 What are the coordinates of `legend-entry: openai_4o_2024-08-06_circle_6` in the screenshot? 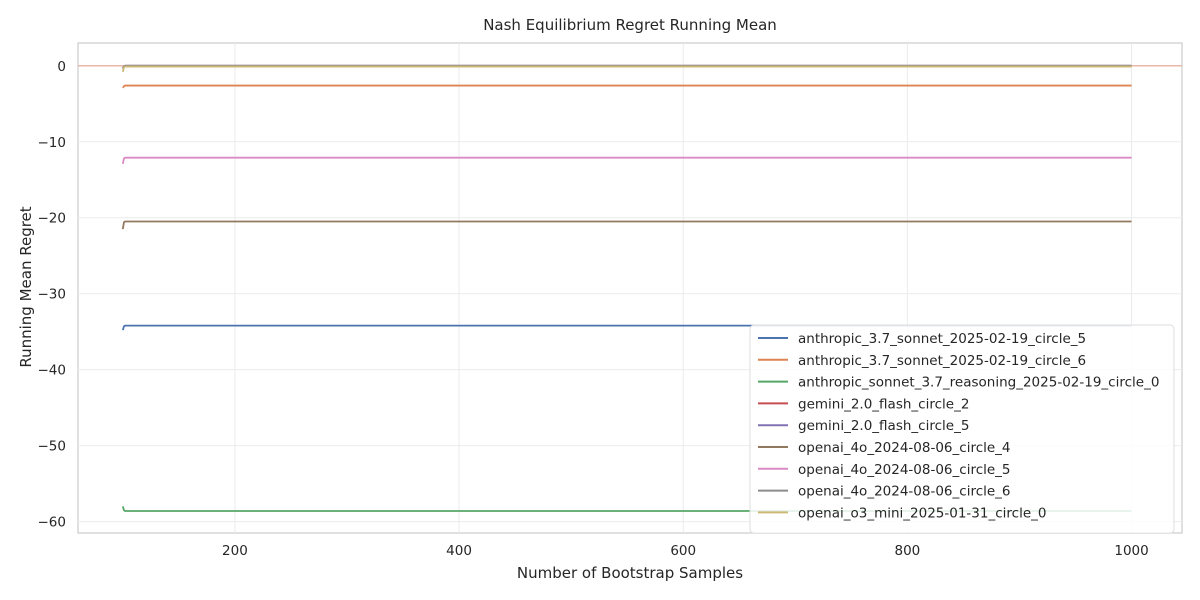 It's located at (904, 492).